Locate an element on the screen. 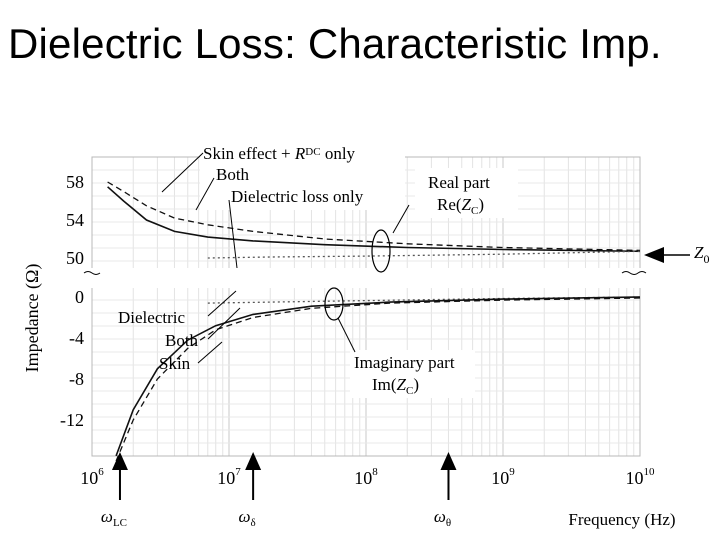  y-tick-label: 0 is located at coordinates (79, 297).